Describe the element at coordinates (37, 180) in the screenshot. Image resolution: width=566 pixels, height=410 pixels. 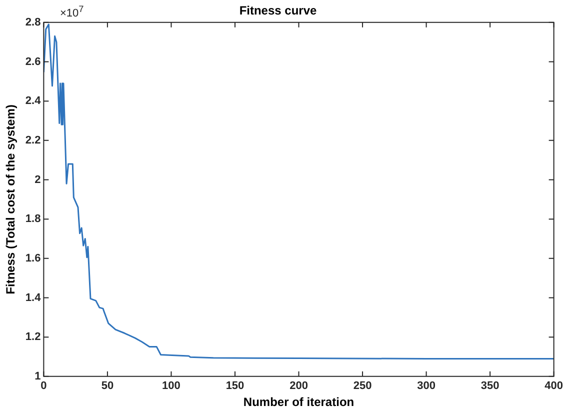
I see `y-tick-label: 2` at that location.